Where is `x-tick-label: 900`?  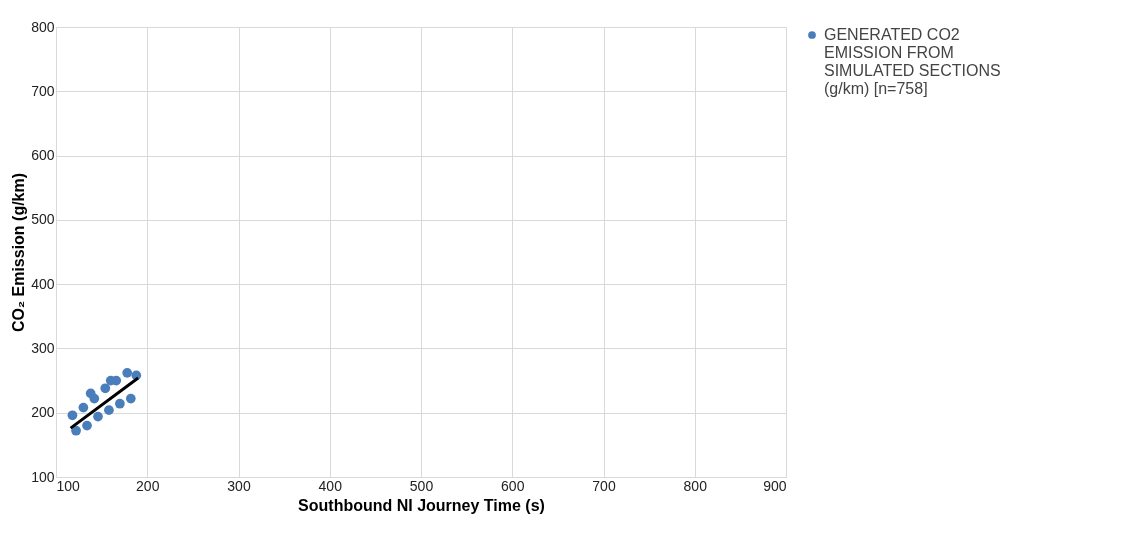
x-tick-label: 900 is located at coordinates (775, 485).